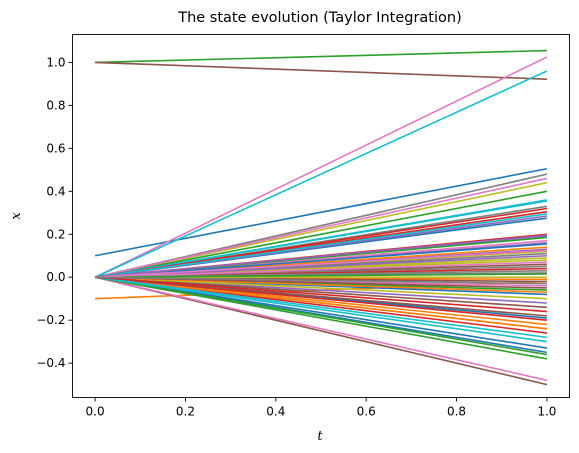 This screenshot has height=453, width=579. Describe the element at coordinates (320, 436) in the screenshot. I see `x-axis-label: t` at that location.